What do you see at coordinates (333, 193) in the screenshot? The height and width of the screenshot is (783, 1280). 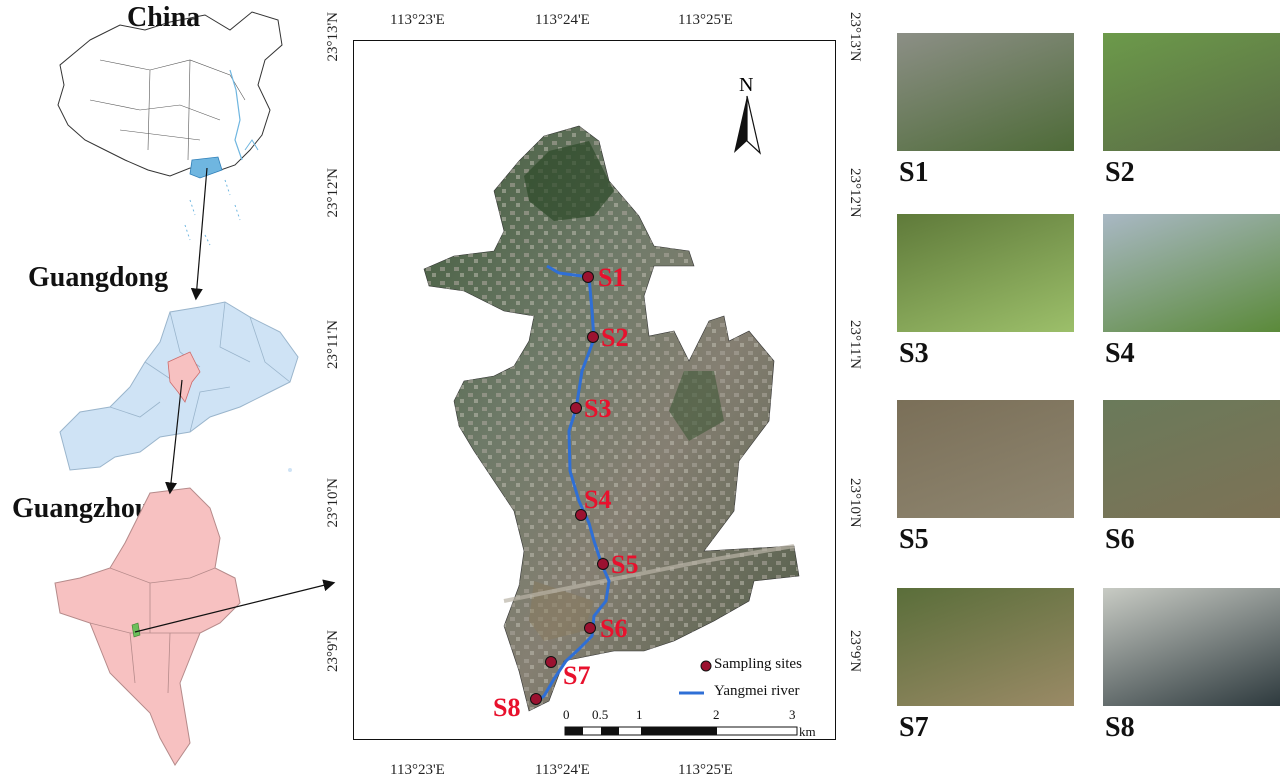 I see `lat-label-left: 23°12'N` at bounding box center [333, 193].